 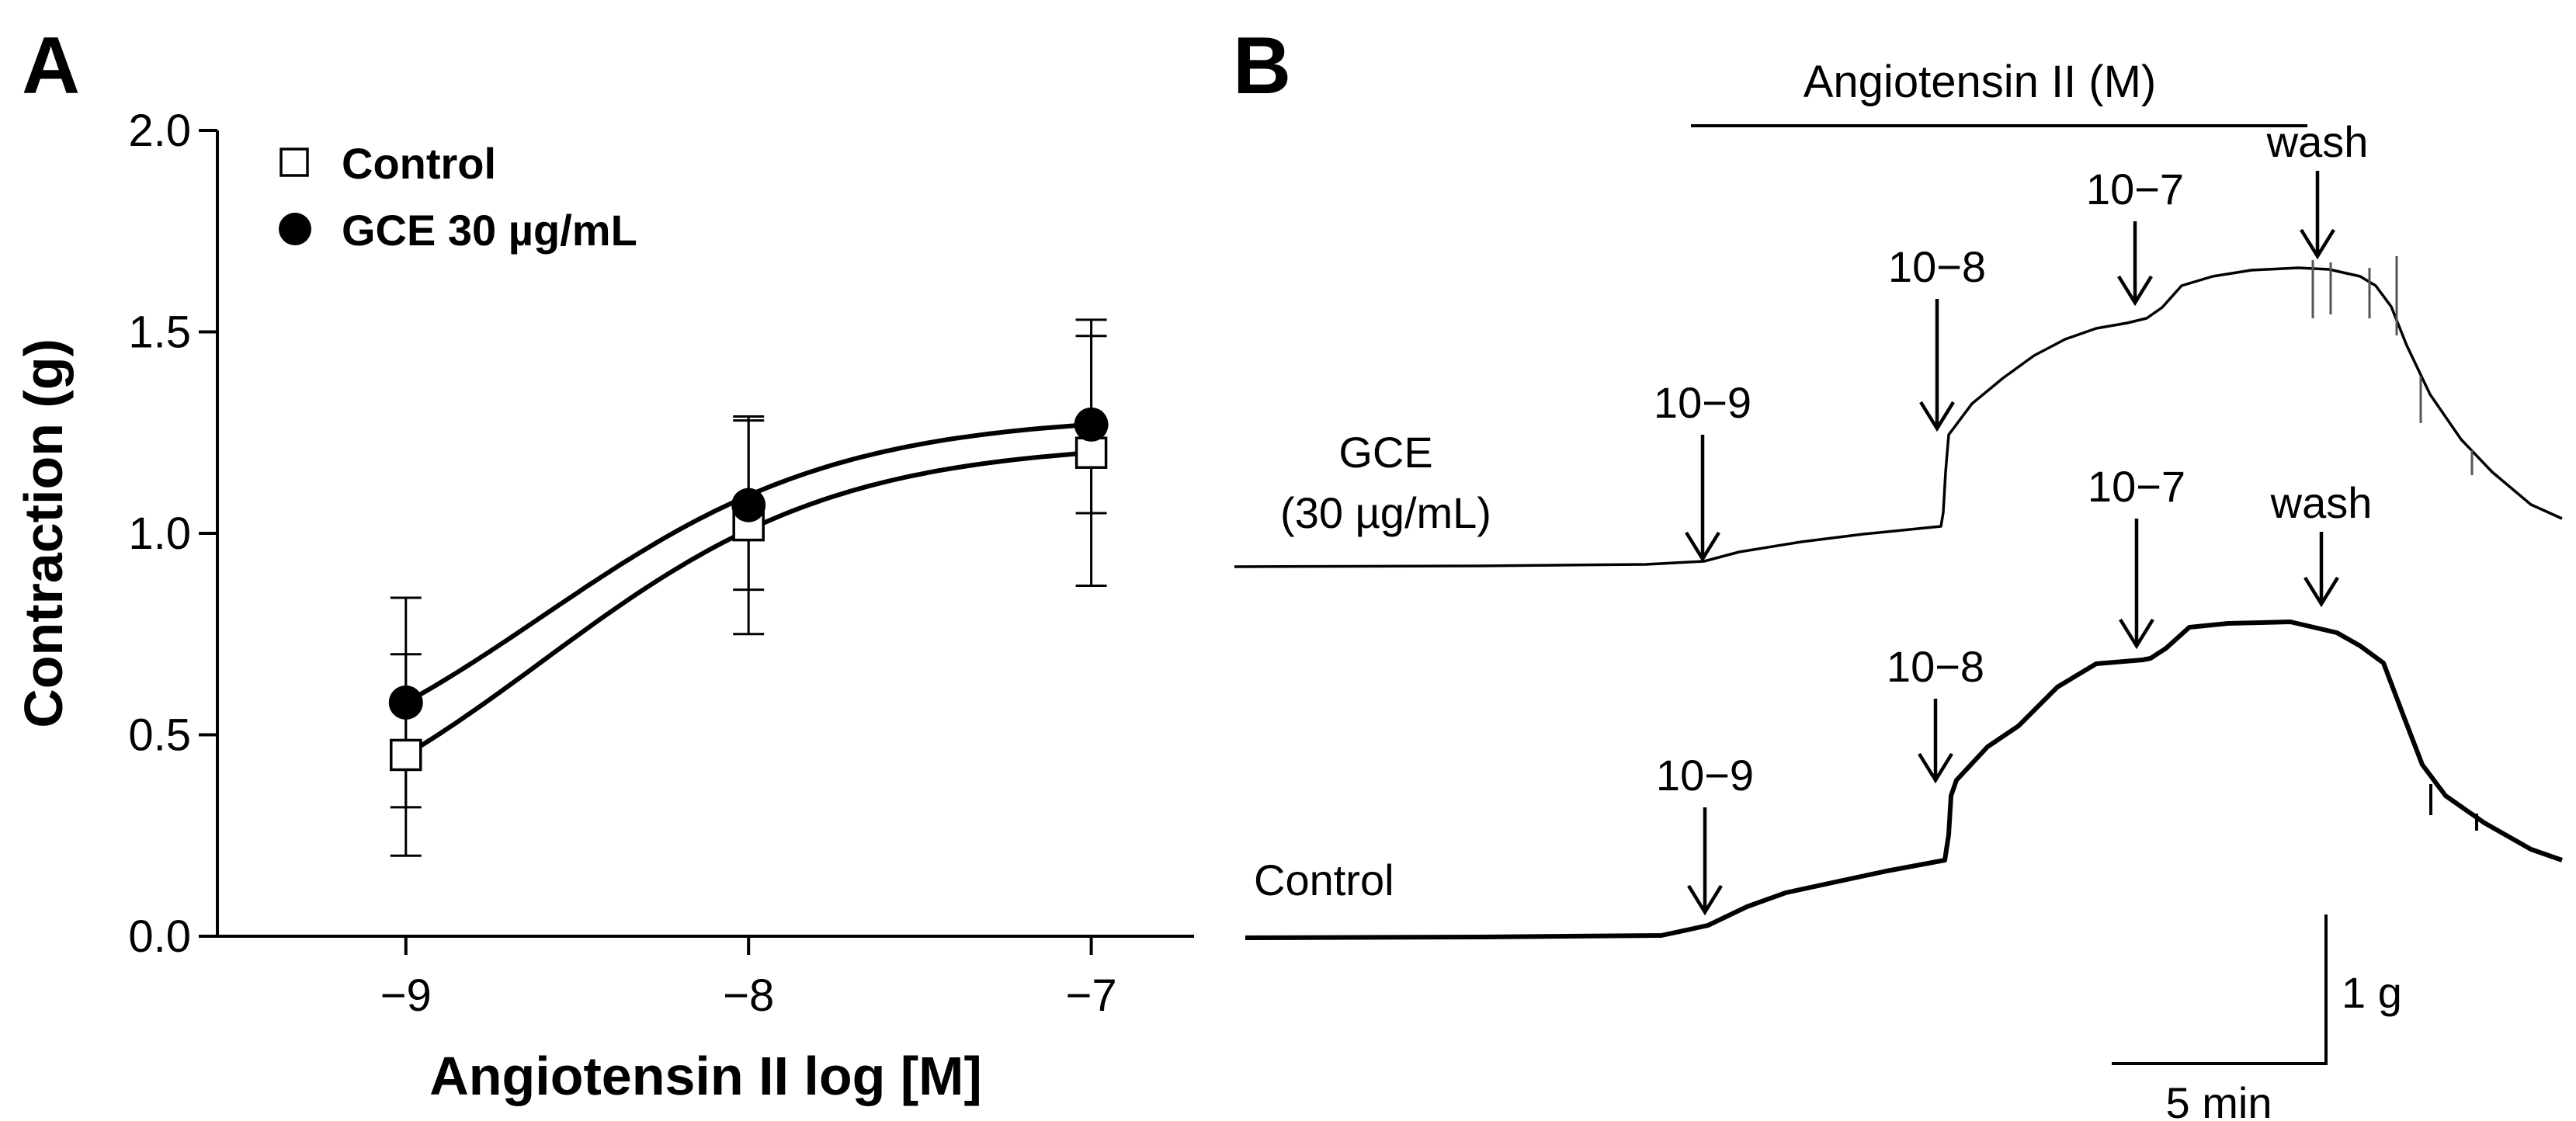 I want to click on y-axis-label: Contraction (g), so click(x=43, y=533).